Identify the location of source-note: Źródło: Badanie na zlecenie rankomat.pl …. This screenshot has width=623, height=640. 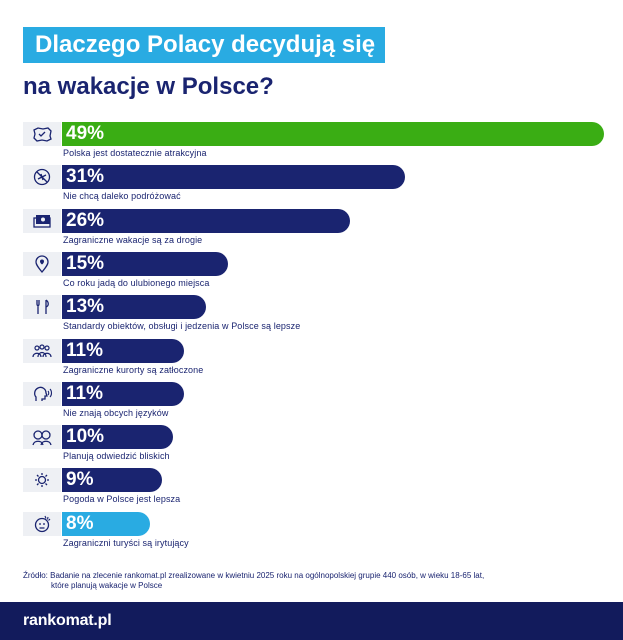
(303, 581).